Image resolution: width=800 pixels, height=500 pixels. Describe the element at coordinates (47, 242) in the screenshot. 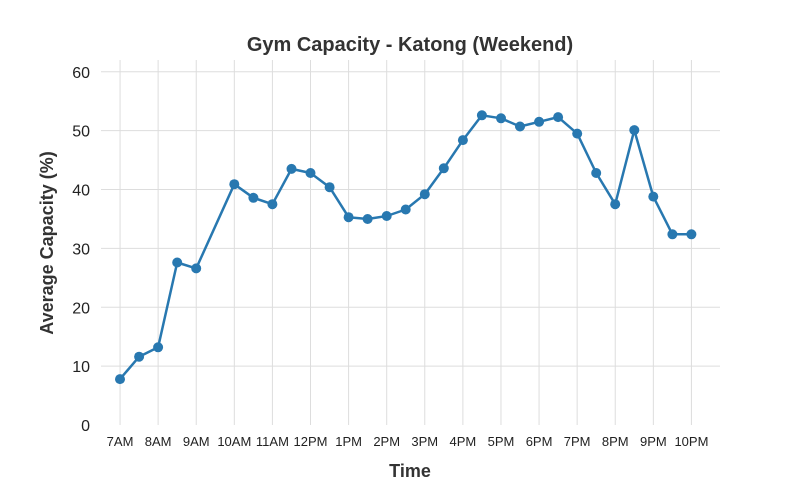

I see `y-axis-label: Average Capacity (%)` at that location.